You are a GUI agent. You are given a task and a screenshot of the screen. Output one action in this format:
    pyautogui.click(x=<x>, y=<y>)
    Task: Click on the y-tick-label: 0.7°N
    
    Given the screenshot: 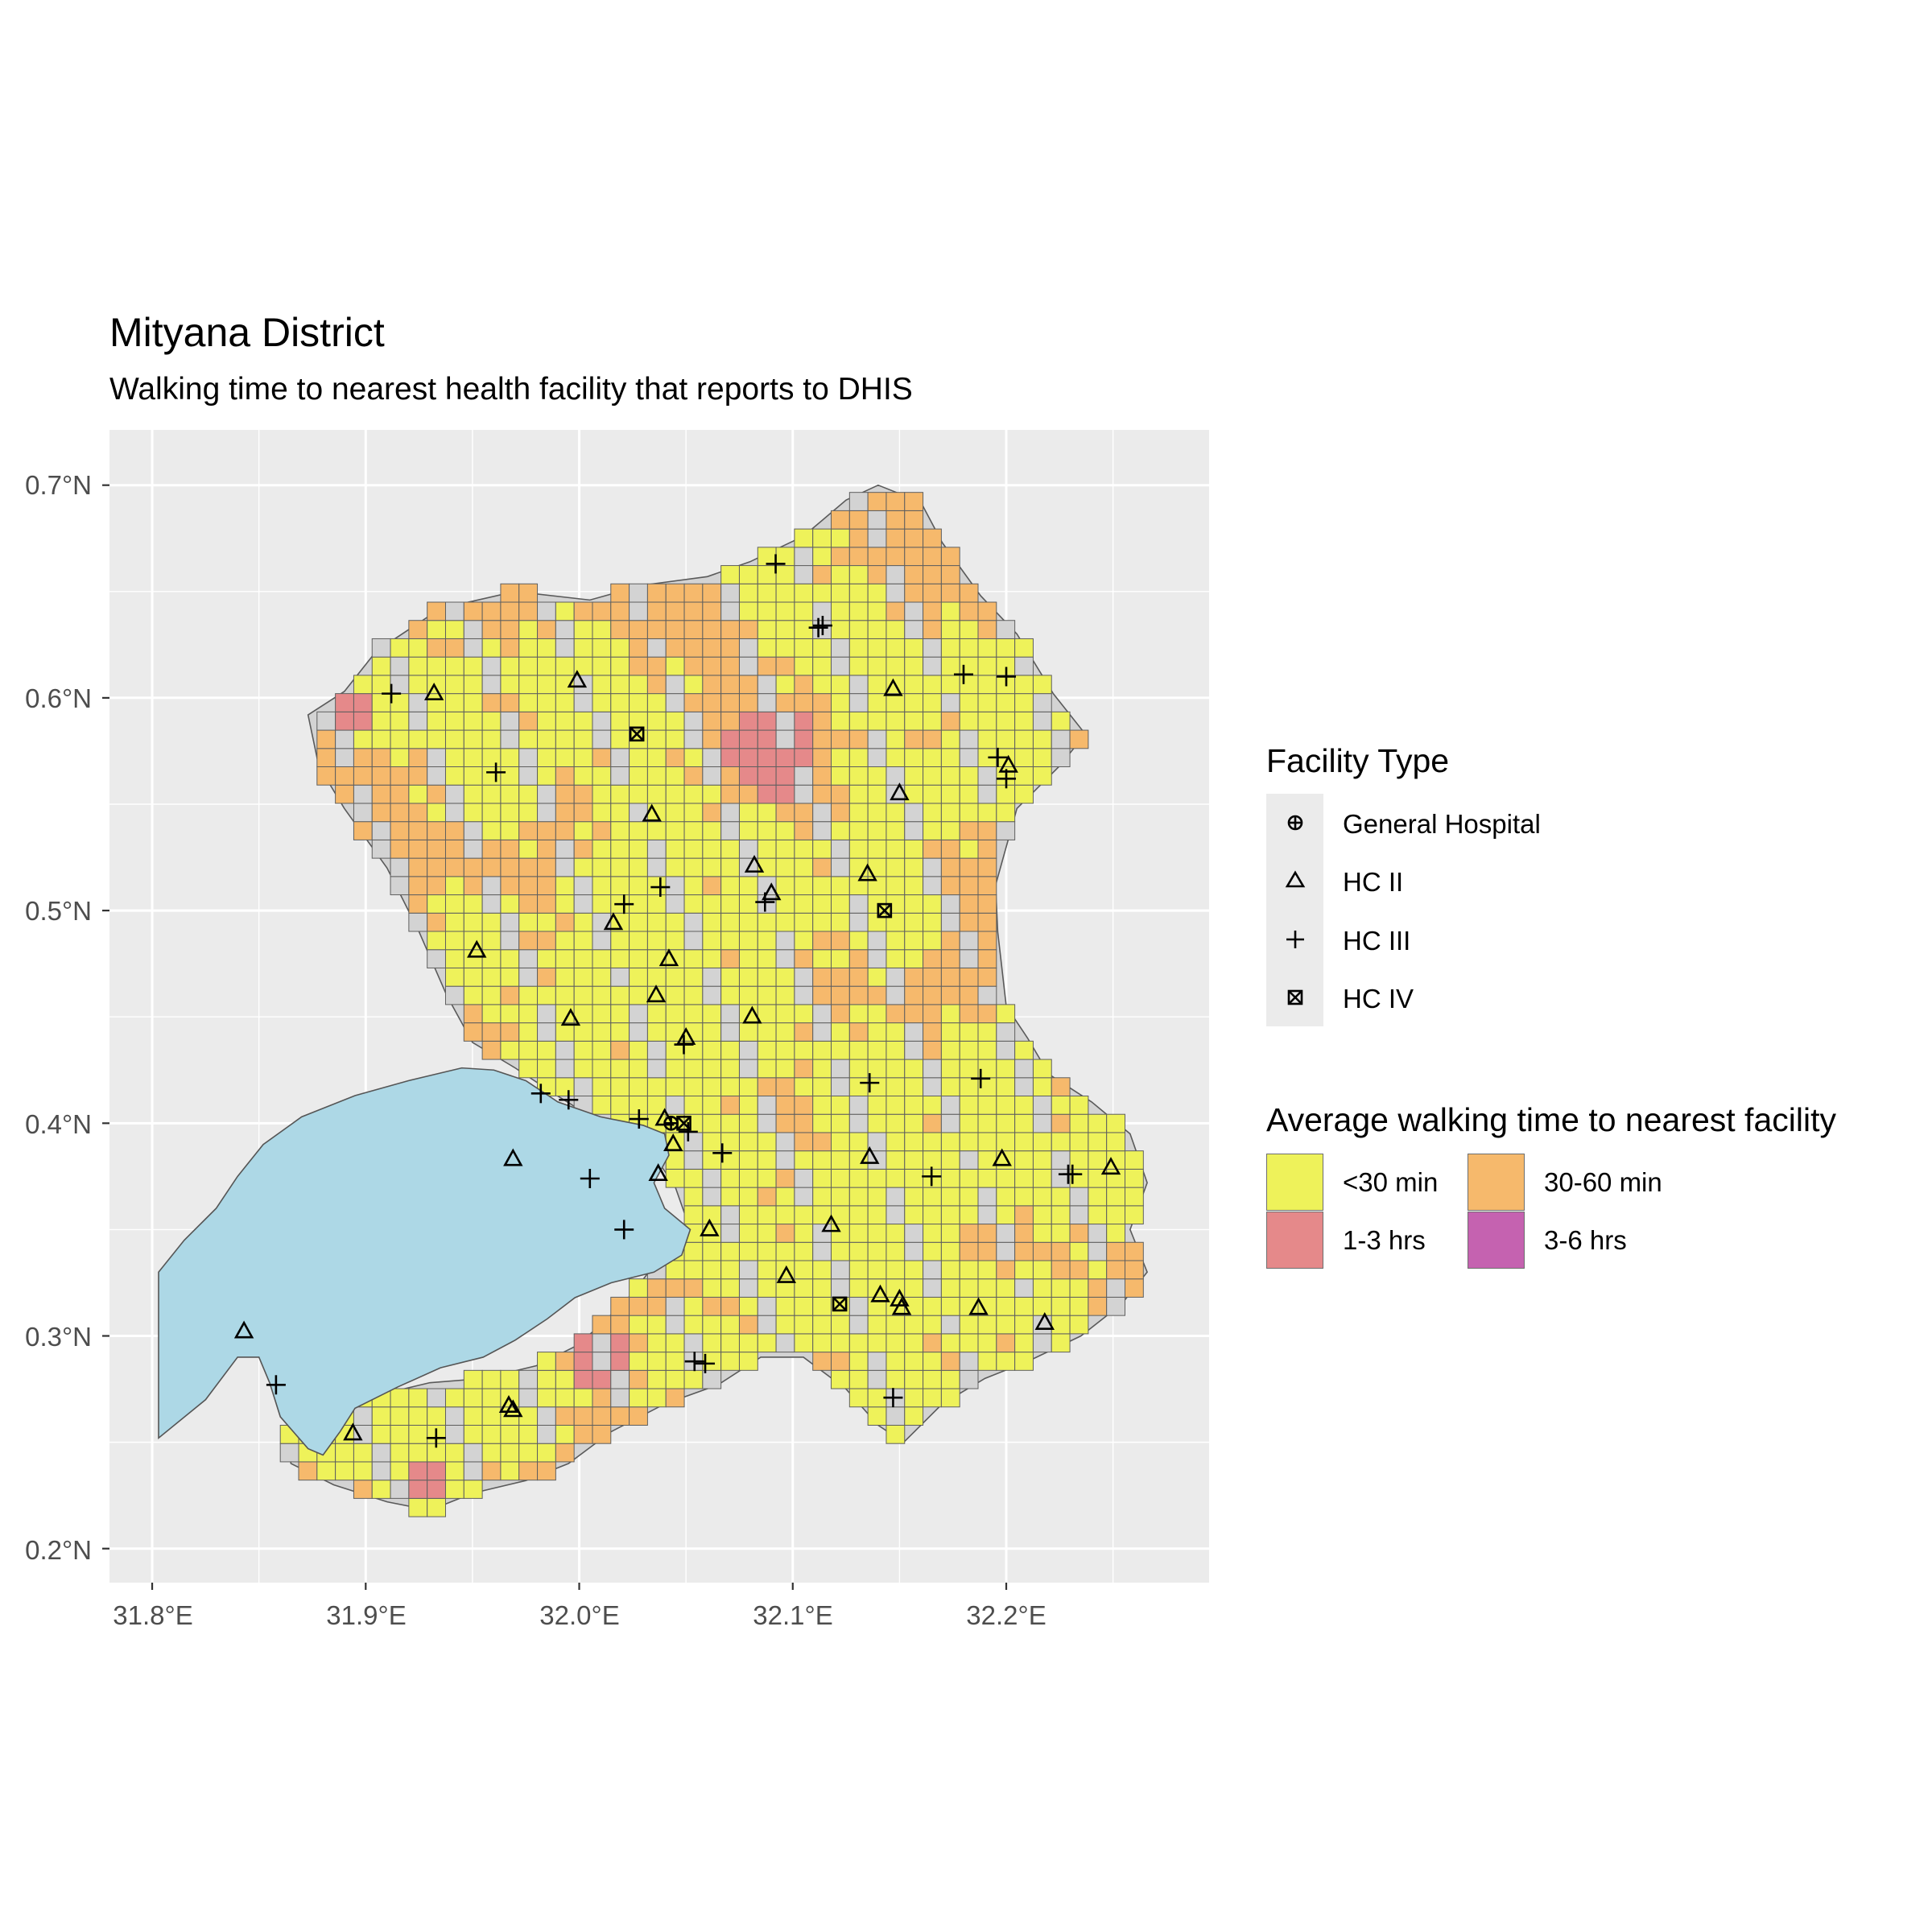 What is the action you would take?
    pyautogui.click(x=58, y=485)
    